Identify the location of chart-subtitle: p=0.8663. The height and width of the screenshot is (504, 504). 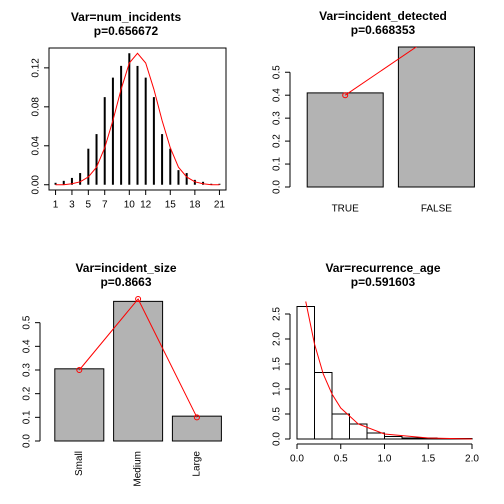
(125, 282).